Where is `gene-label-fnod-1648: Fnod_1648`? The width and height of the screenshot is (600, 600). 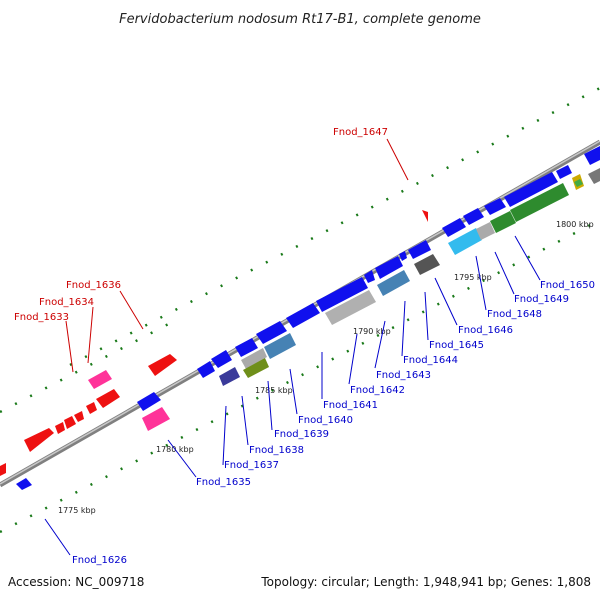
gene-label-fnod-1648: Fnod_1648 is located at coordinates (514, 314).